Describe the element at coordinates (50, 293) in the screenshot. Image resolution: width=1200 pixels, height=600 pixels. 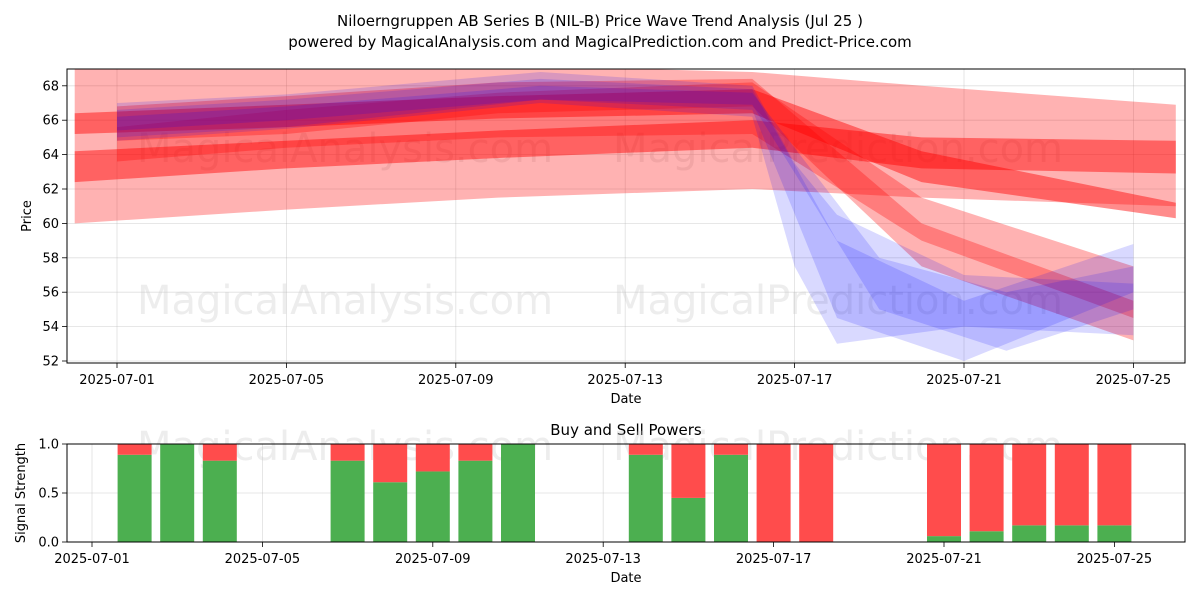
I see `price-y-tick-label: 56` at that location.